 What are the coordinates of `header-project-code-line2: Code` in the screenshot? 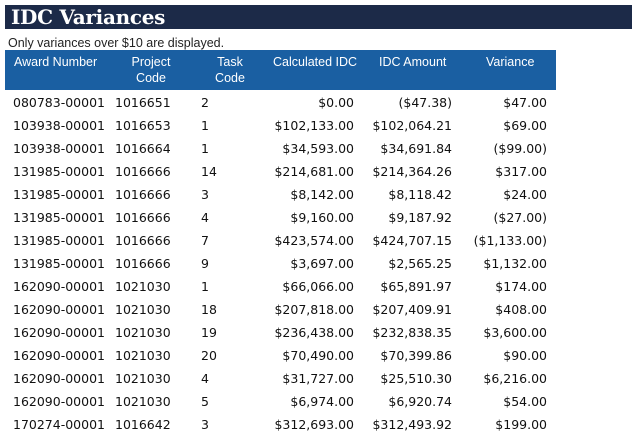 It's located at (151, 78).